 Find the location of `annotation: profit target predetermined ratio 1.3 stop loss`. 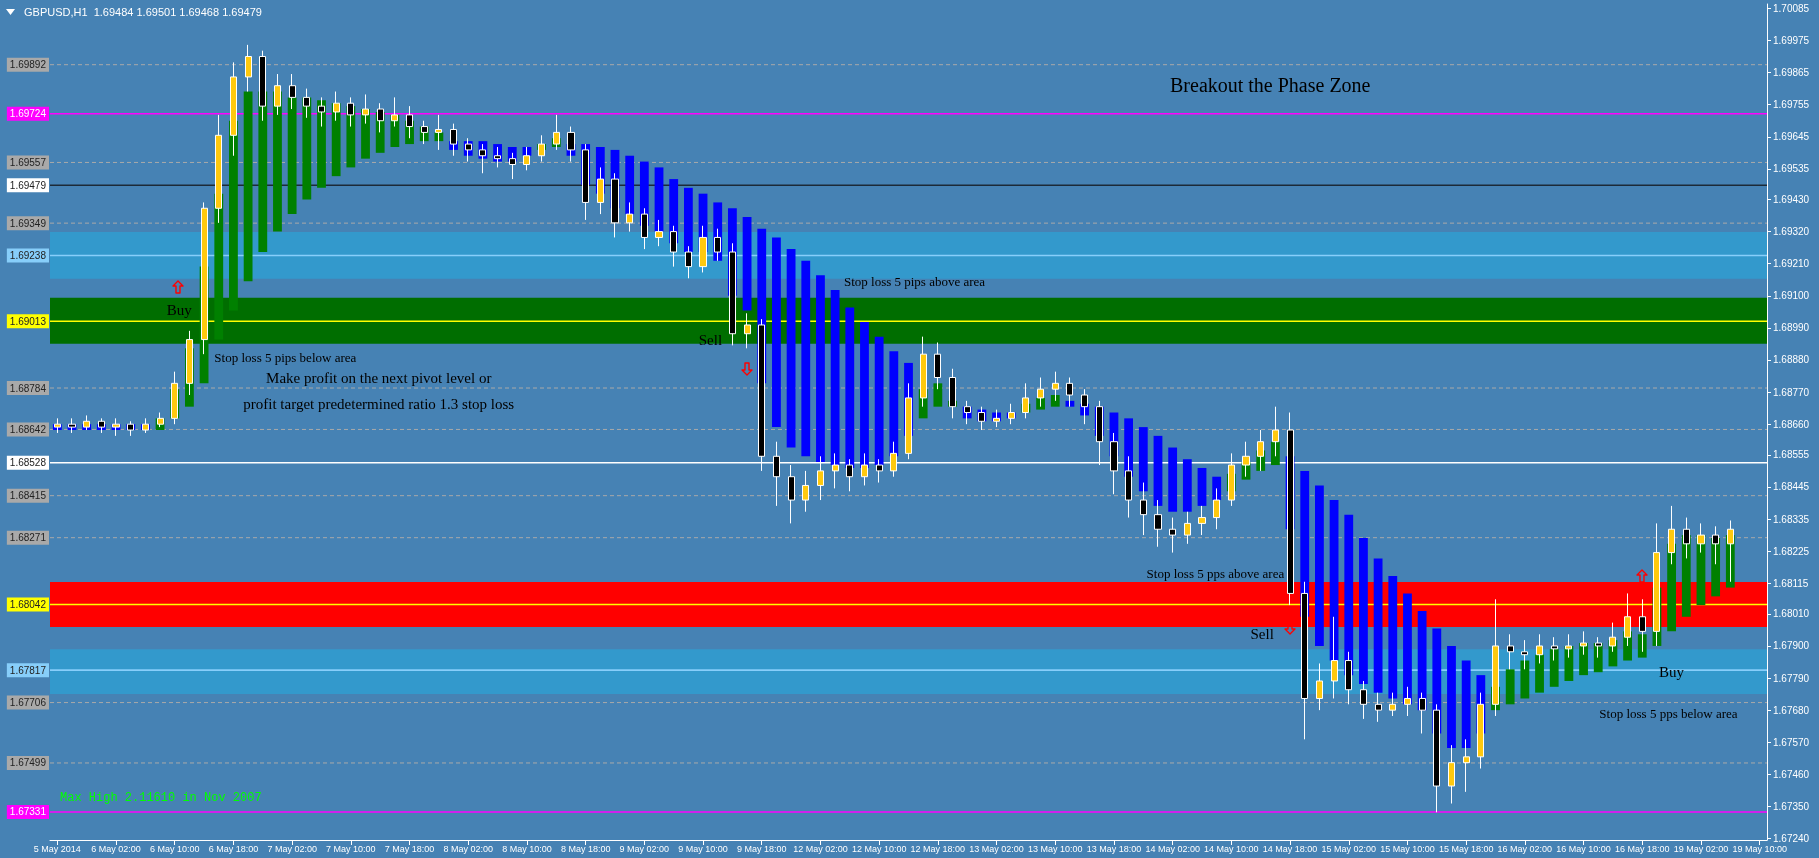

annotation: profit target predetermined ratio 1.3 stop loss is located at coordinates (379, 403).